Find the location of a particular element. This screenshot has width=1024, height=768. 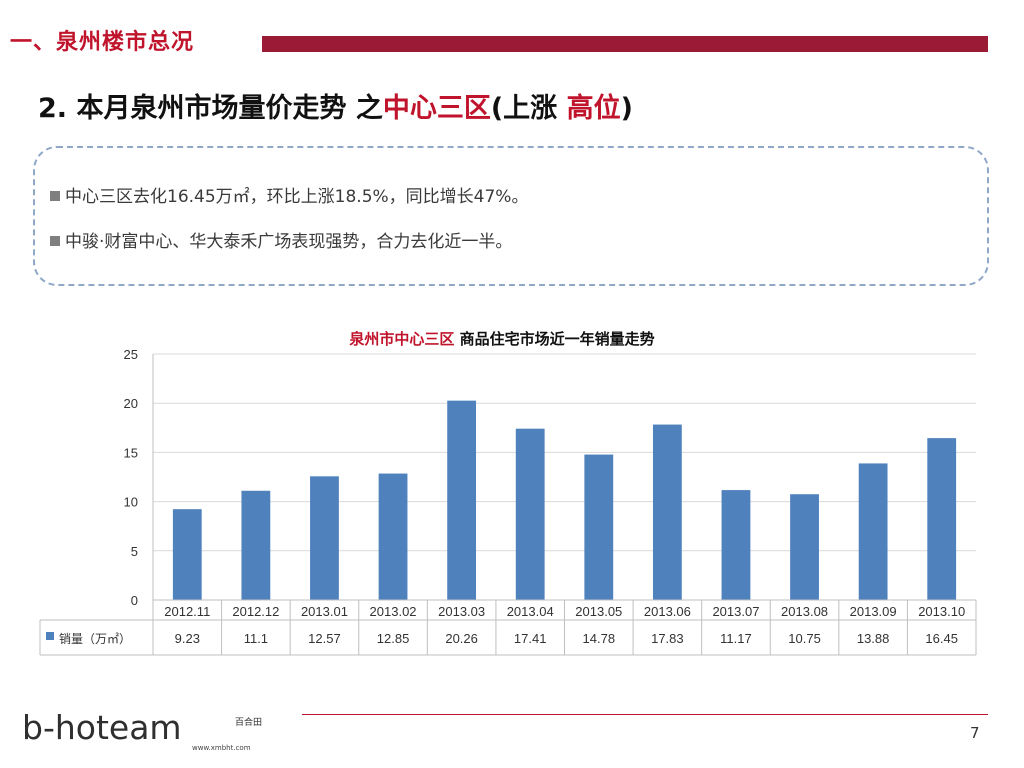

y-tick-label: 5 is located at coordinates (134, 551).